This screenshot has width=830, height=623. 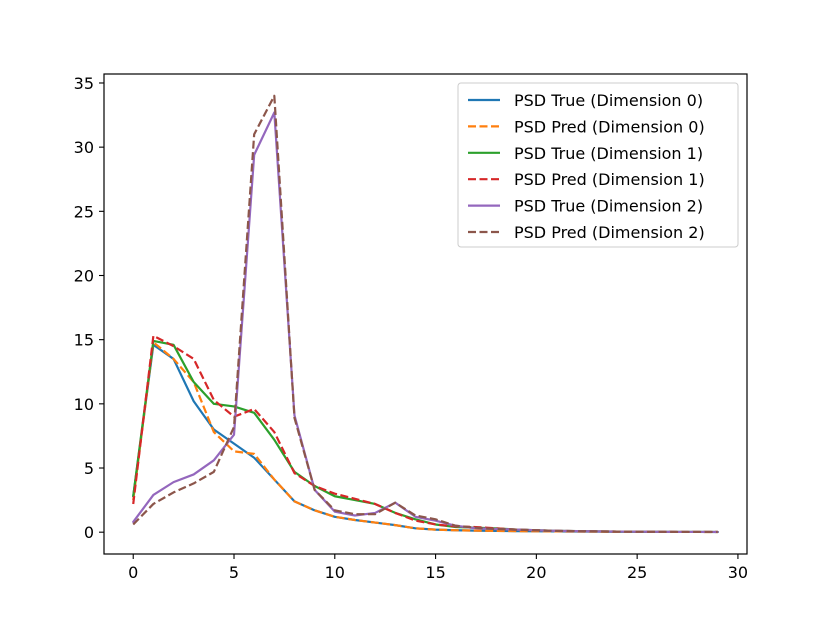 What do you see at coordinates (609, 179) in the screenshot?
I see `legend-label: PSD Pred (Dimension 1)` at bounding box center [609, 179].